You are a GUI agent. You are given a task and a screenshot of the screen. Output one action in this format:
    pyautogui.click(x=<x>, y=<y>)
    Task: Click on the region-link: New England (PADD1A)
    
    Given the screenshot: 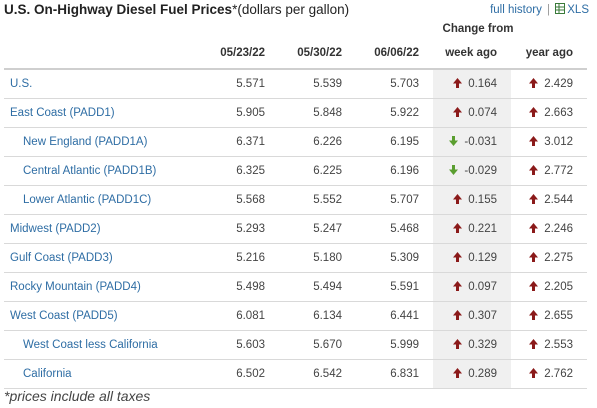 What is the action you would take?
    pyautogui.click(x=104, y=142)
    